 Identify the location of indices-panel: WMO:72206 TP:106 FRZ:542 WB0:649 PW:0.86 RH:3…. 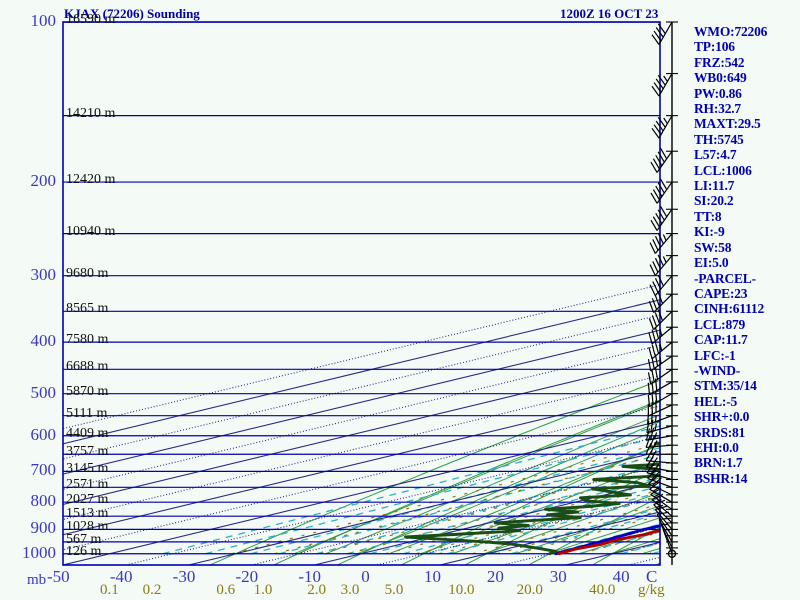
(746, 255).